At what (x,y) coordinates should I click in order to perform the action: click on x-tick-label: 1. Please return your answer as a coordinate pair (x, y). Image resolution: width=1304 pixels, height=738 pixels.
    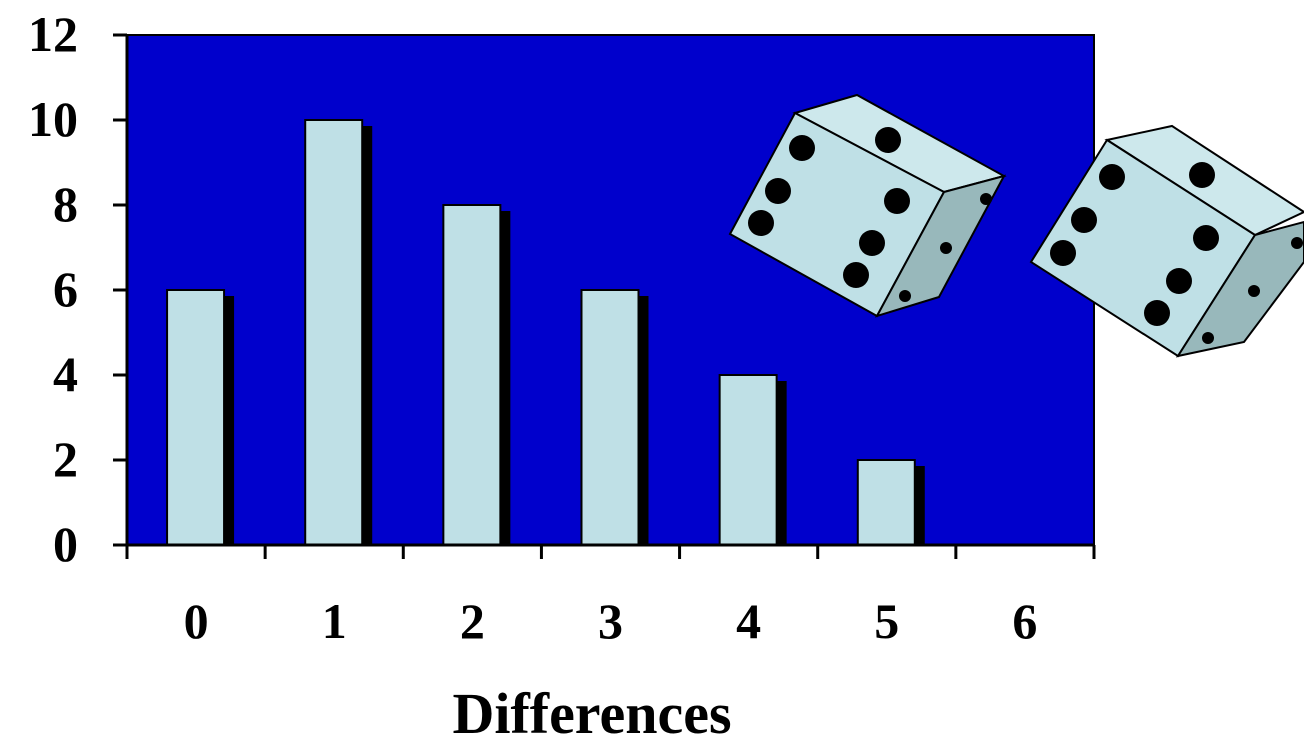
    Looking at the image, I should click on (334, 621).